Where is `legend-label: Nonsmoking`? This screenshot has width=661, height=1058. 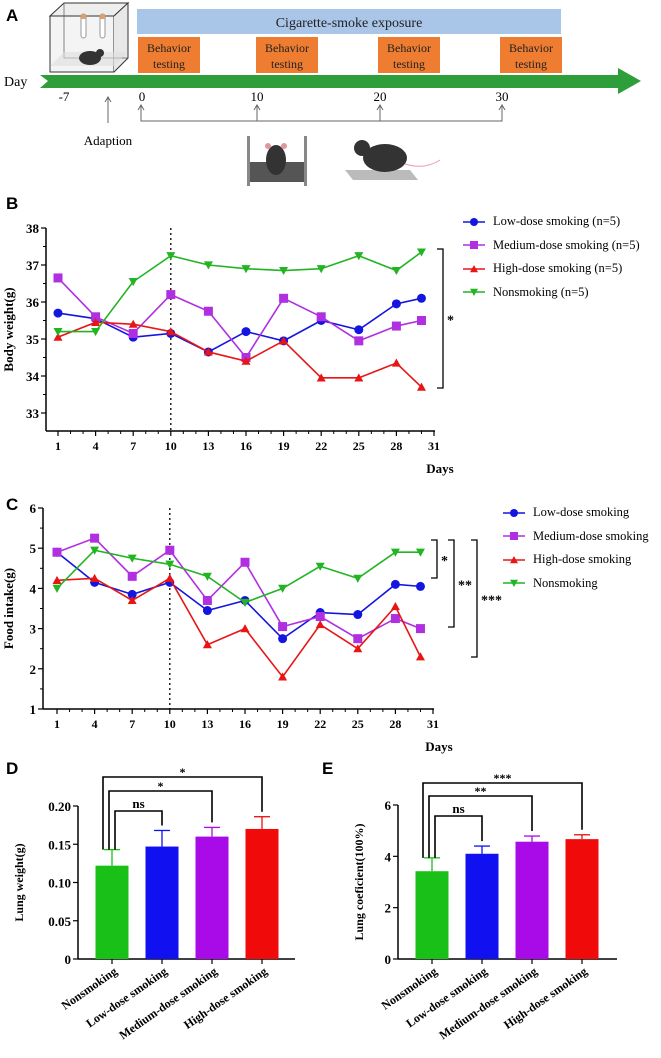
legend-label: Nonsmoking is located at coordinates (565, 582).